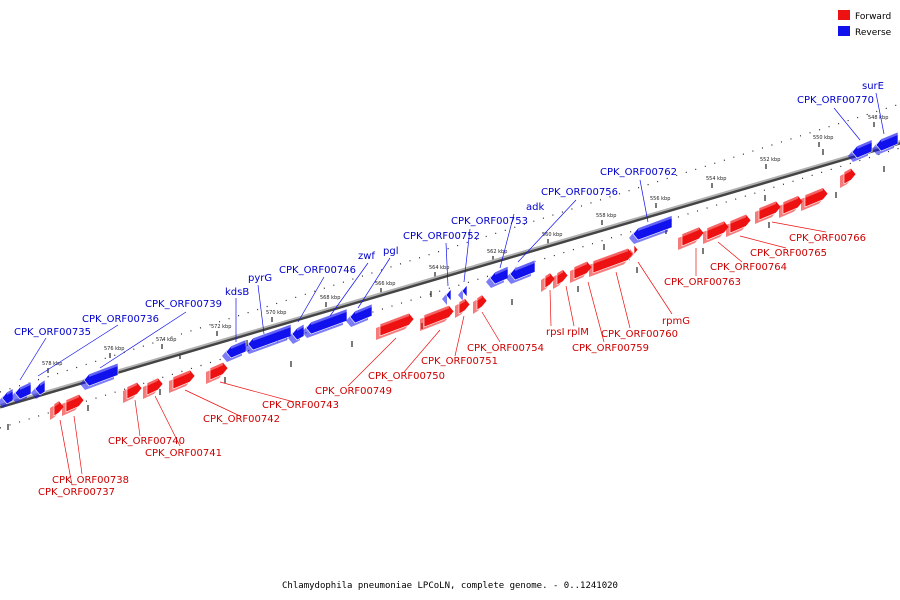 The width and height of the screenshot is (900, 600). What do you see at coordinates (260, 278) in the screenshot?
I see `gene-label-pyrg: pyrG` at bounding box center [260, 278].